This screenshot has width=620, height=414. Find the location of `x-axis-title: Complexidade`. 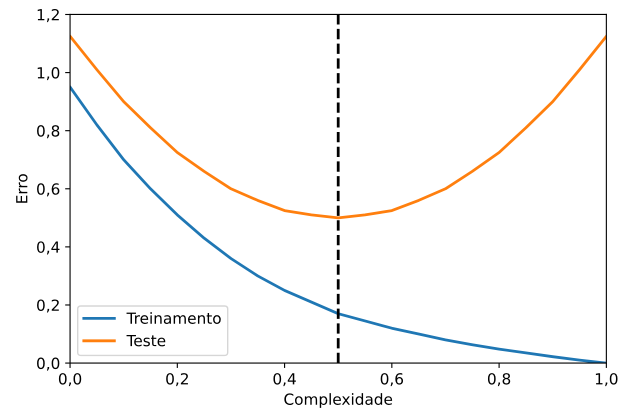

x-axis-title: Complexidade is located at coordinates (338, 400).